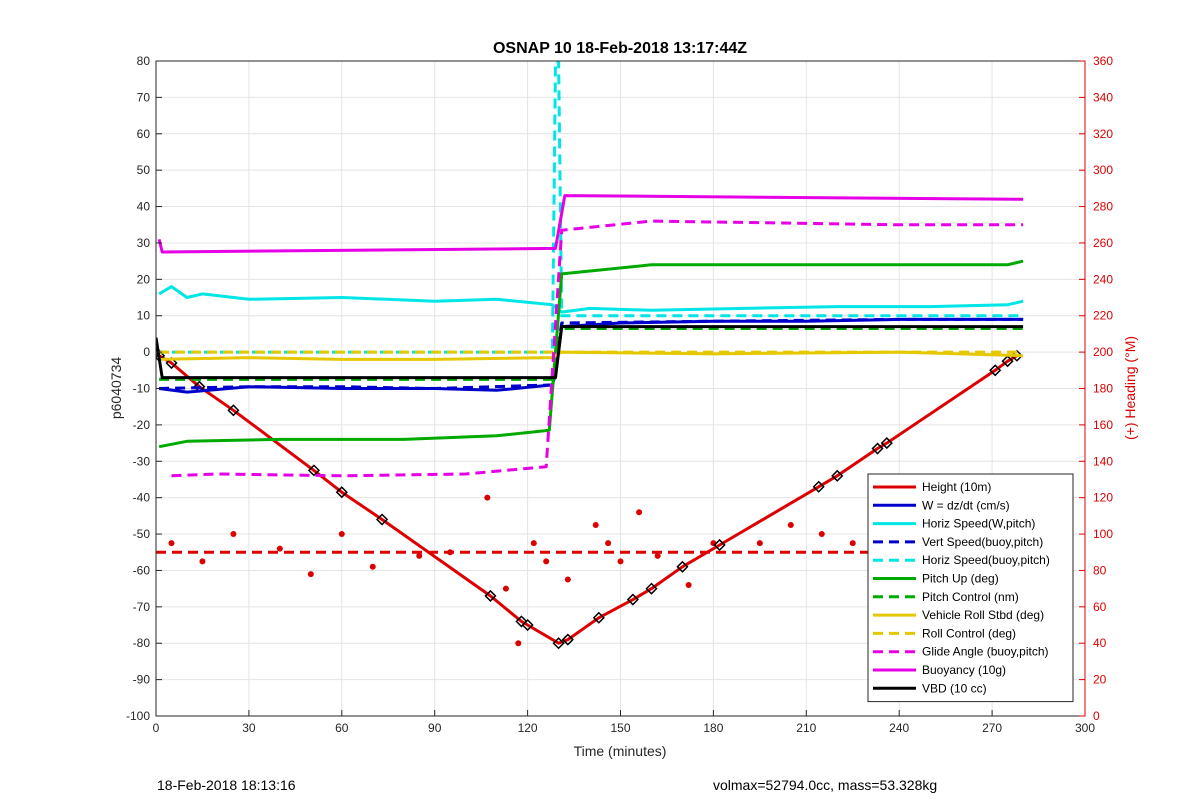 The height and width of the screenshot is (804, 1200). I want to click on legend-label: Pitch Up (deg), so click(960, 579).